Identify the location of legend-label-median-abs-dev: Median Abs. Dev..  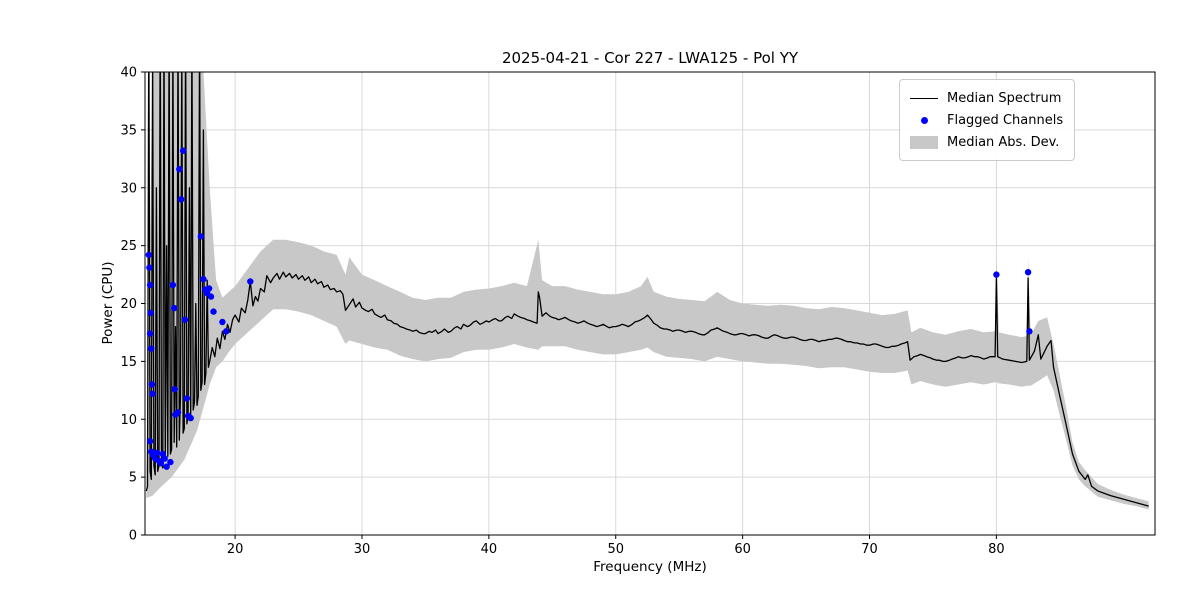
(1003, 142).